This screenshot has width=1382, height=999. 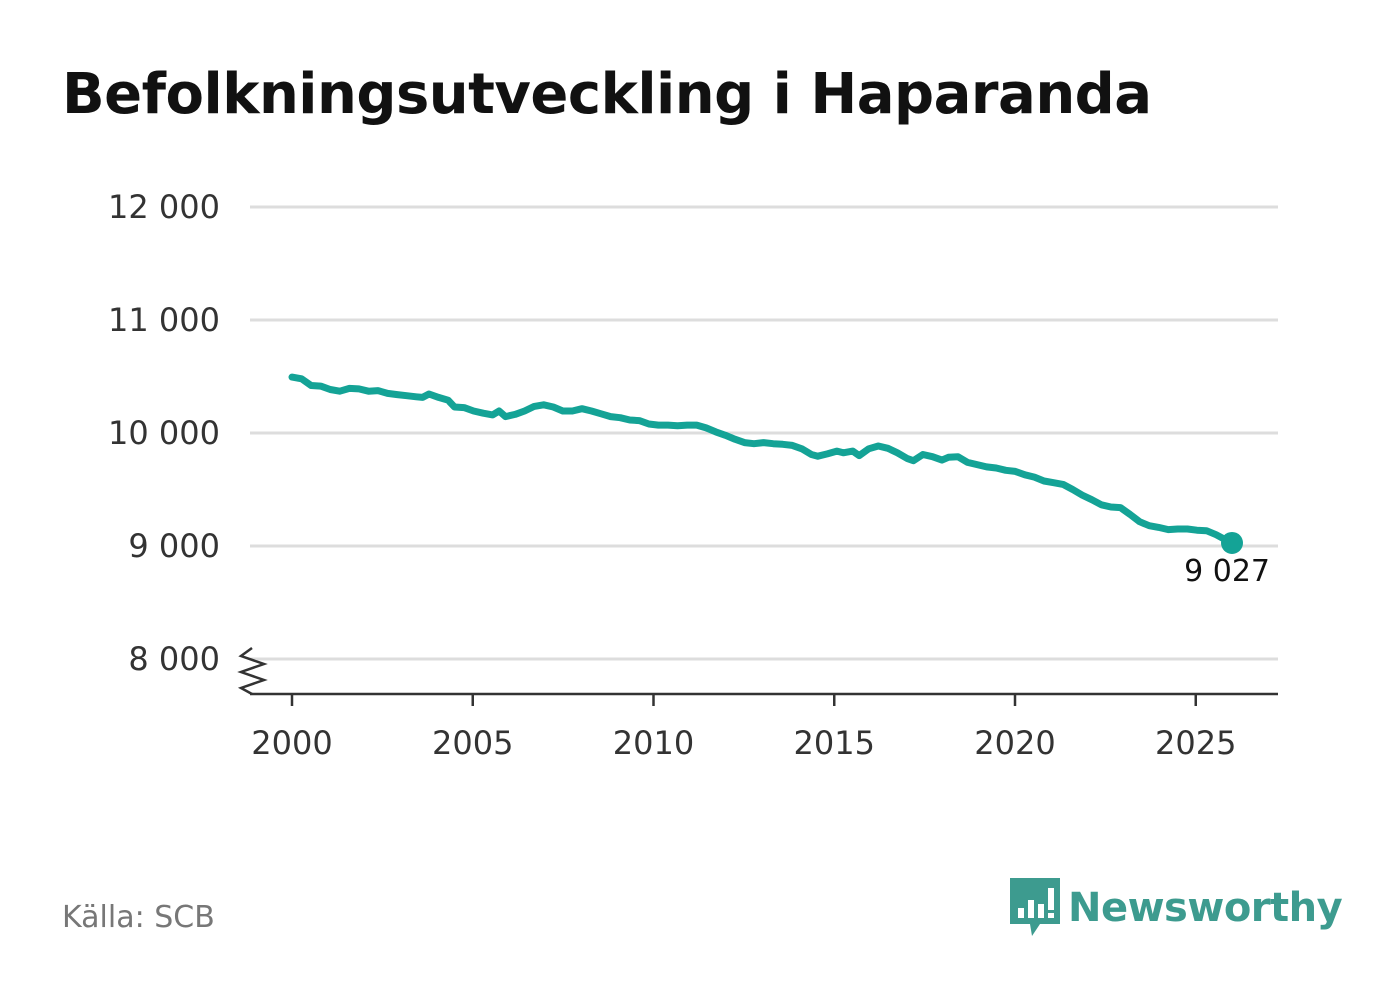 I want to click on chart-title: Befolkningsutveckling i Haparanda, so click(x=607, y=94).